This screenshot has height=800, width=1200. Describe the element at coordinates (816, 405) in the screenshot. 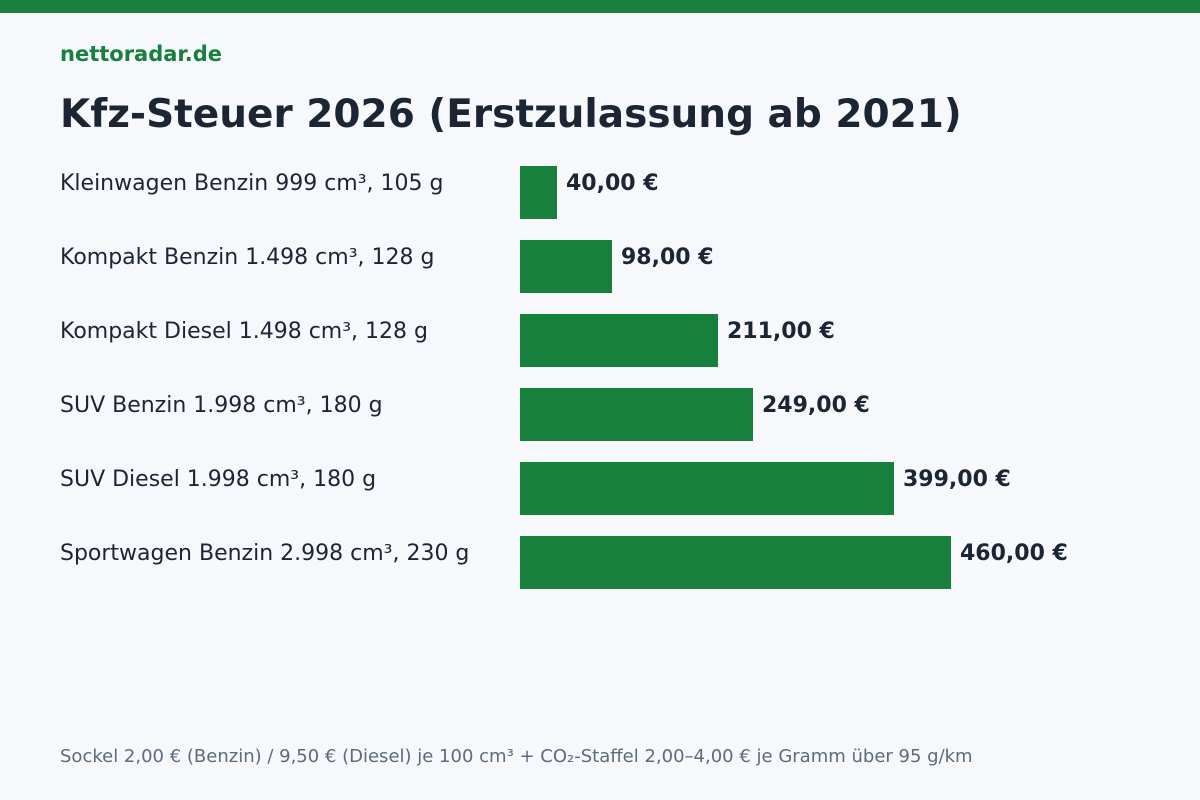

I see `value-label: 249,00 €` at that location.